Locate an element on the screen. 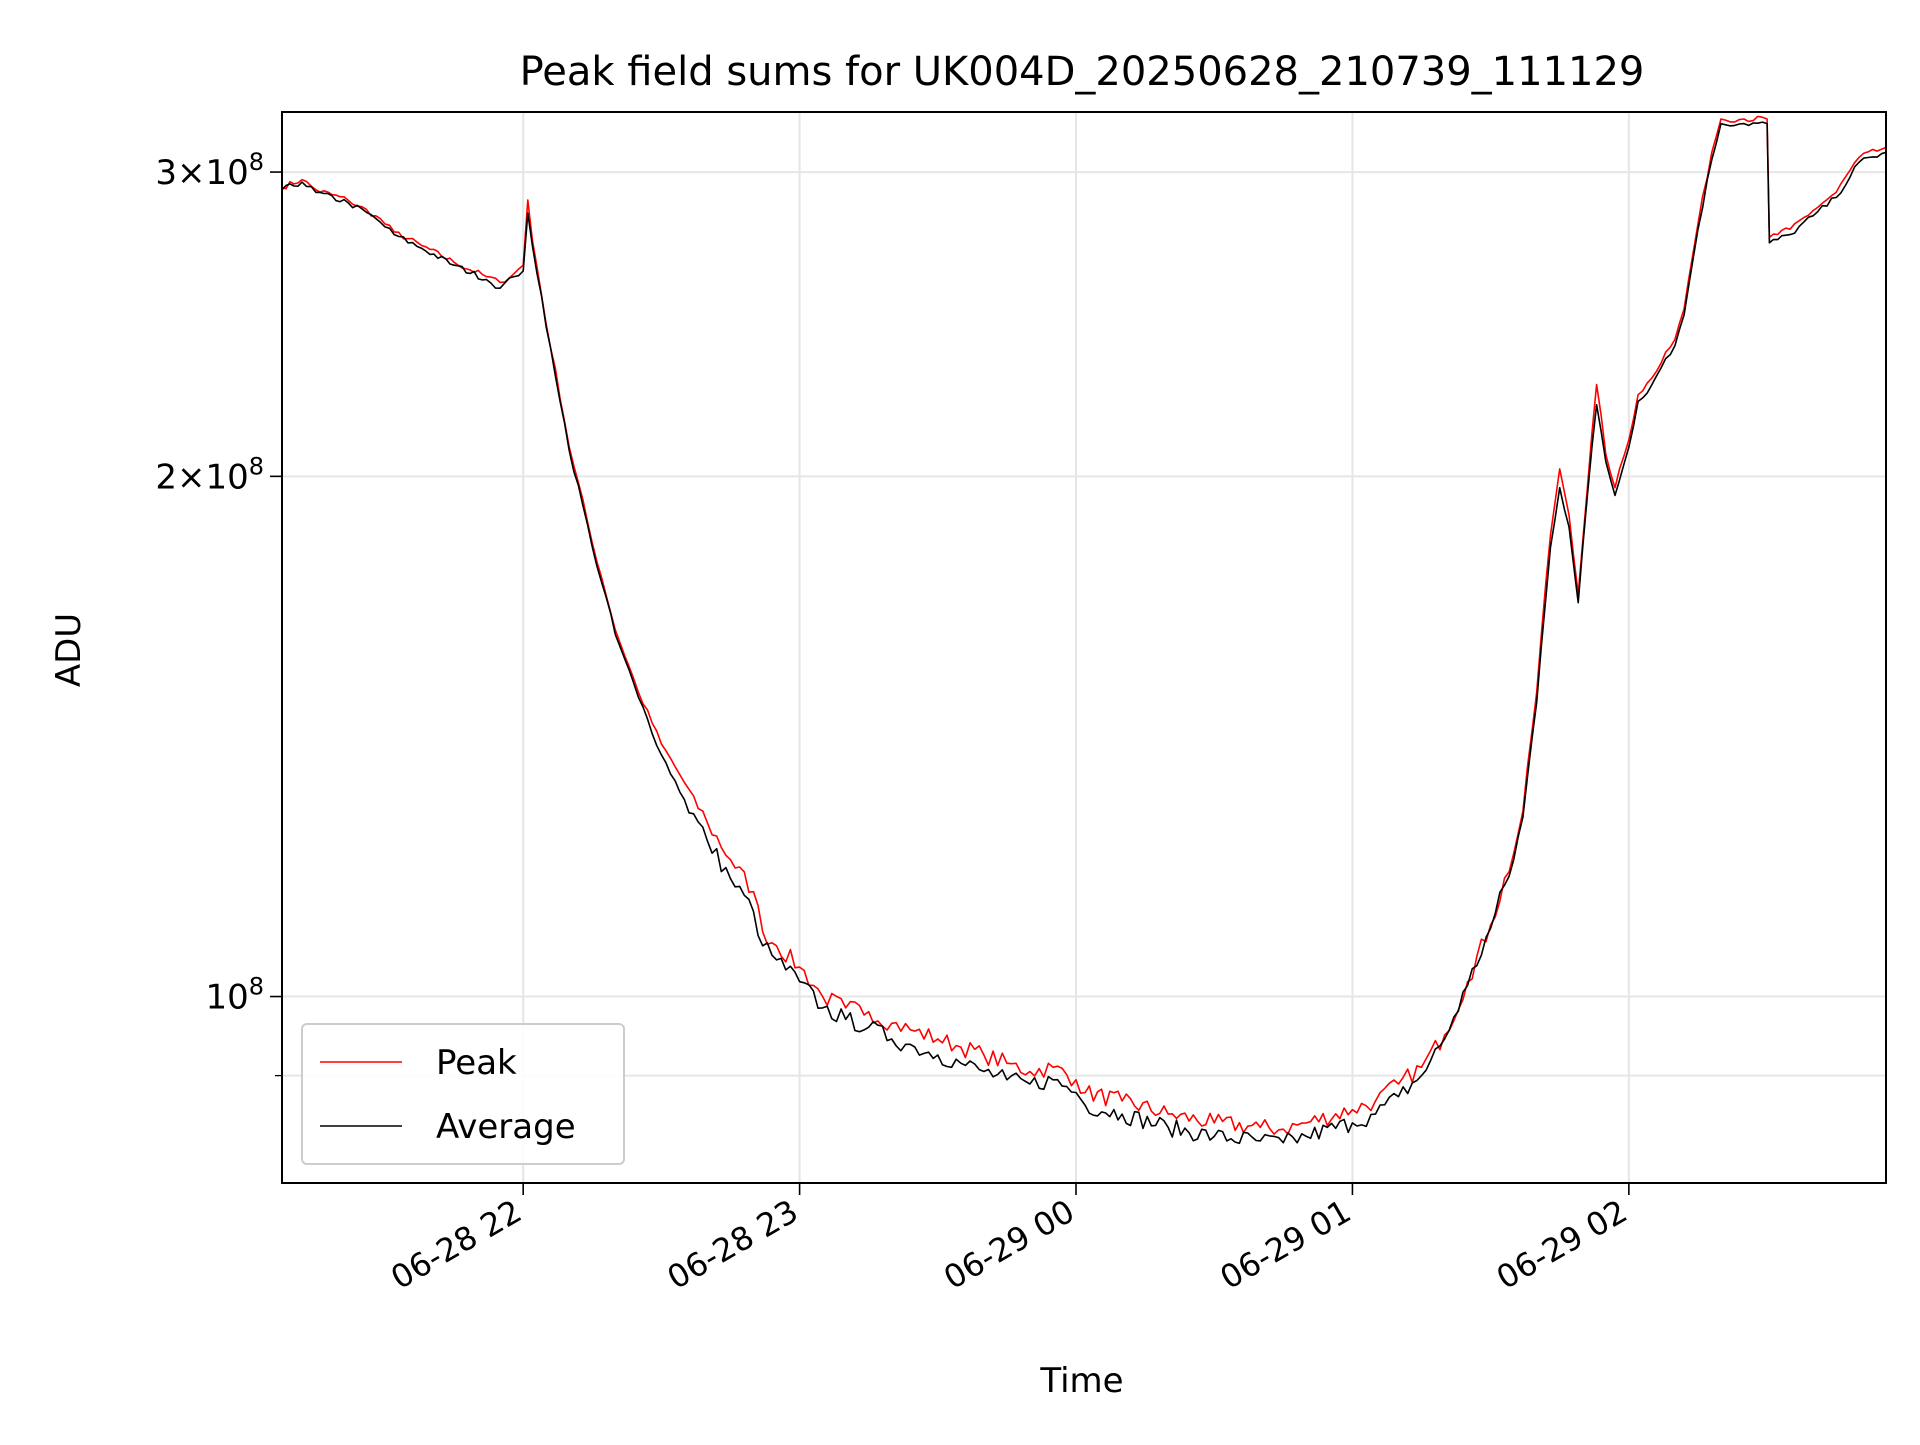 This screenshot has height=1445, width=1920. x-tick-label: 06-29 00 is located at coordinates (1009, 1244).